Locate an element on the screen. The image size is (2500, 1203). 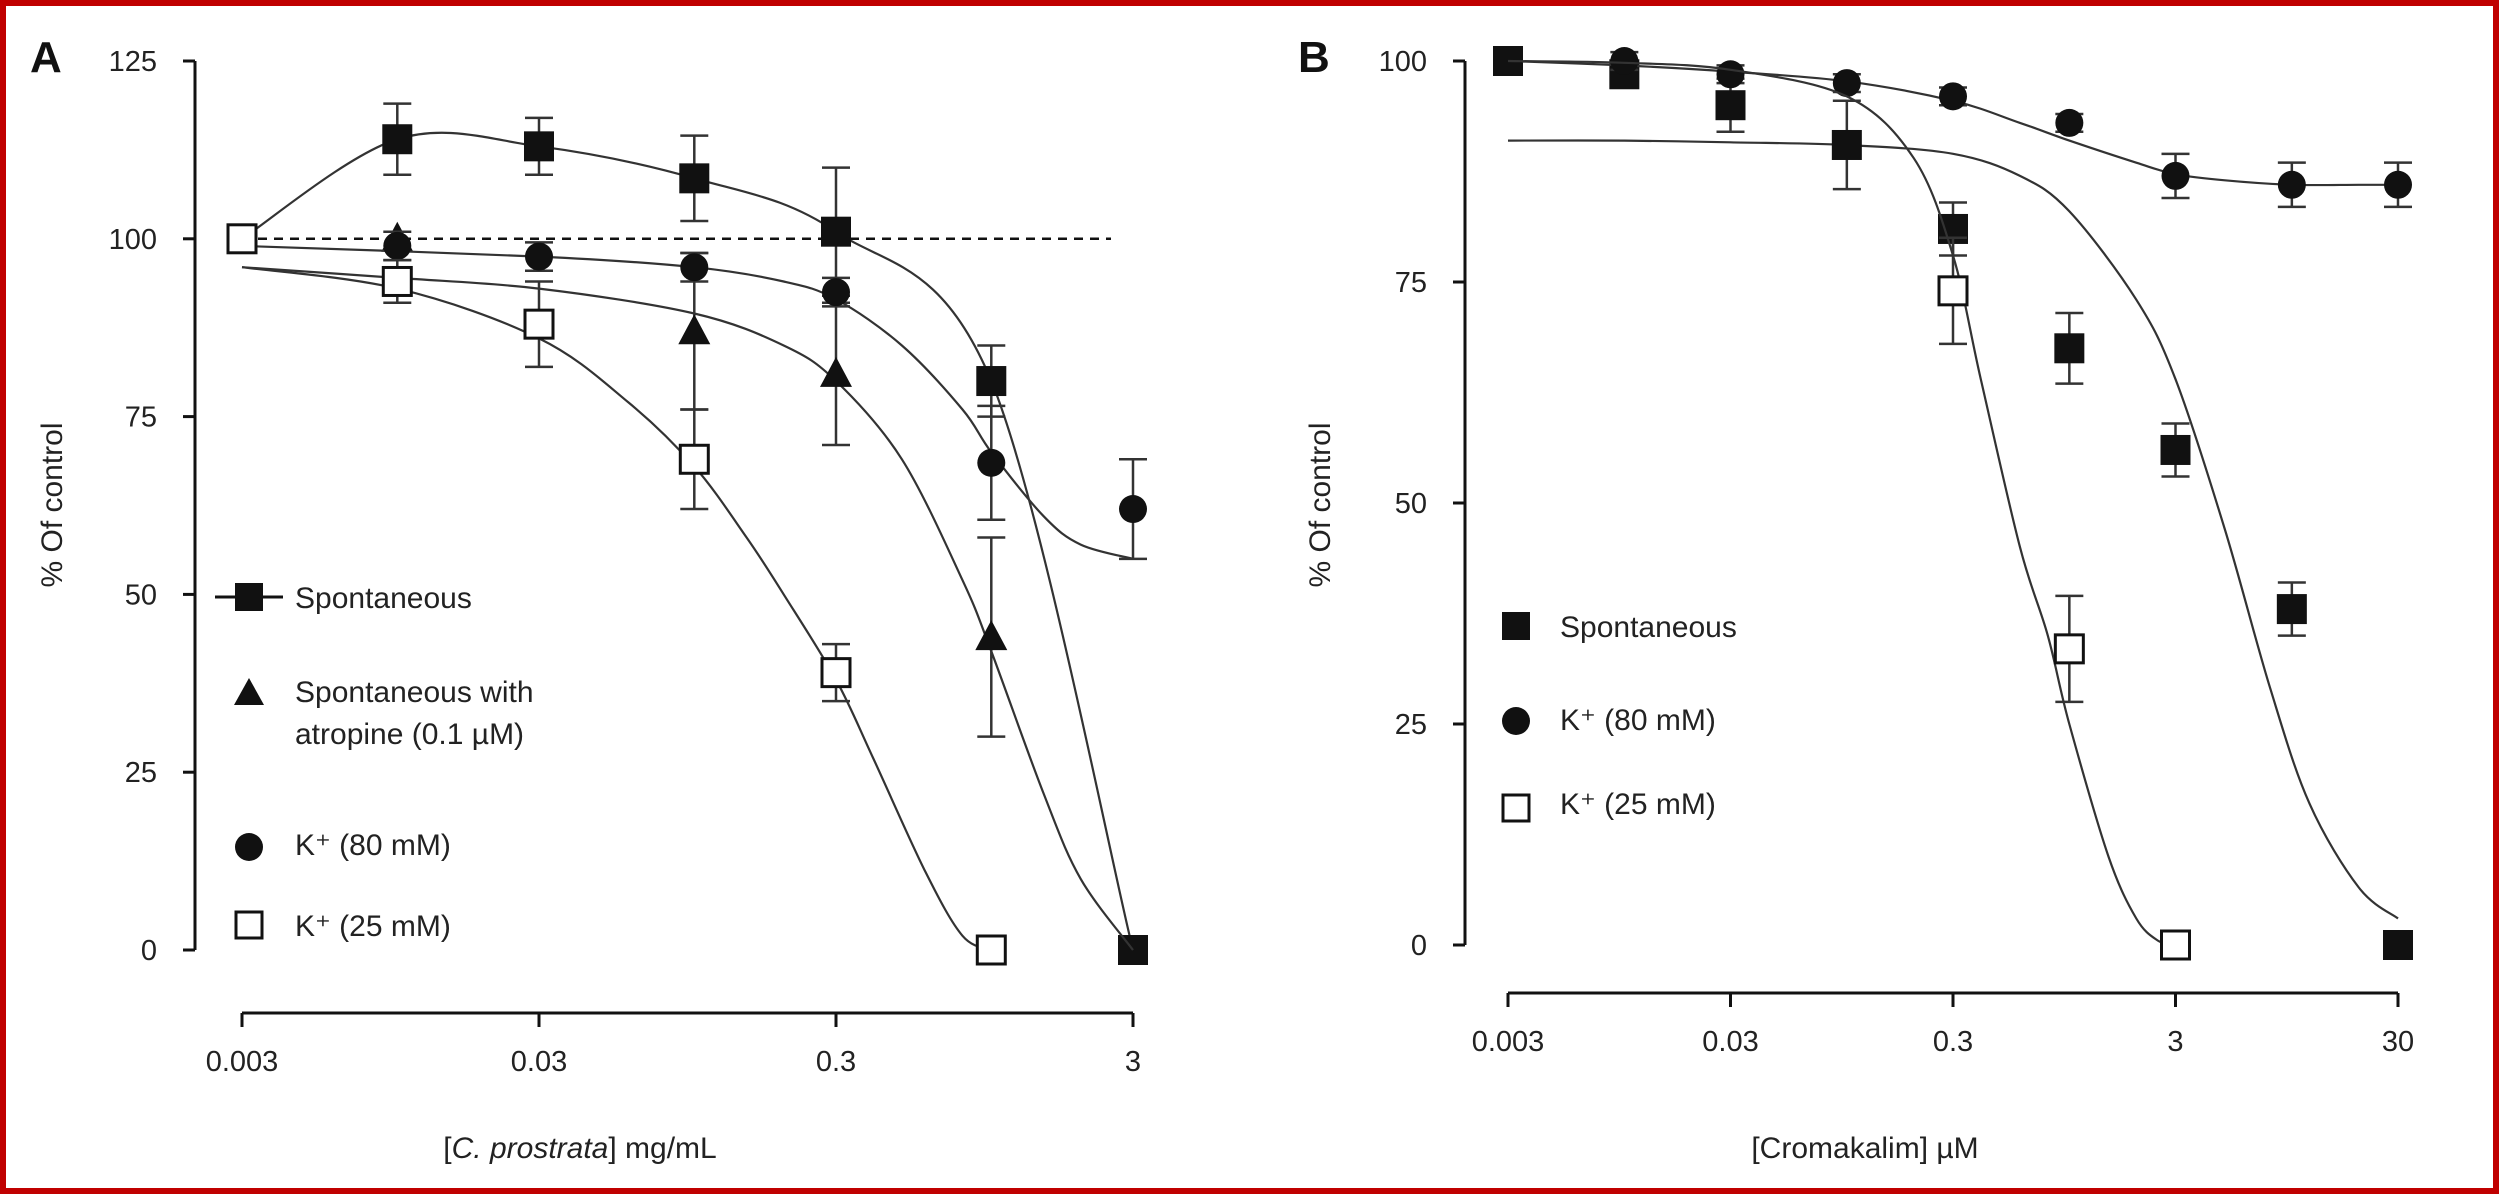
panel-a-xlabel-unit: ] mg/mL is located at coordinates (662, 1148).